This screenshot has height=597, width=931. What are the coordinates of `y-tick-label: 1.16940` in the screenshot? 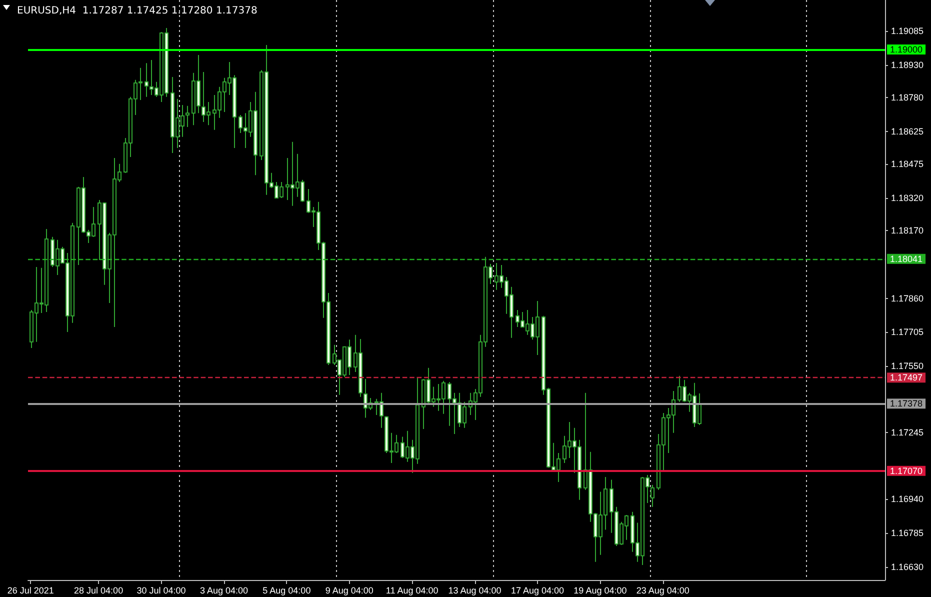 It's located at (907, 499).